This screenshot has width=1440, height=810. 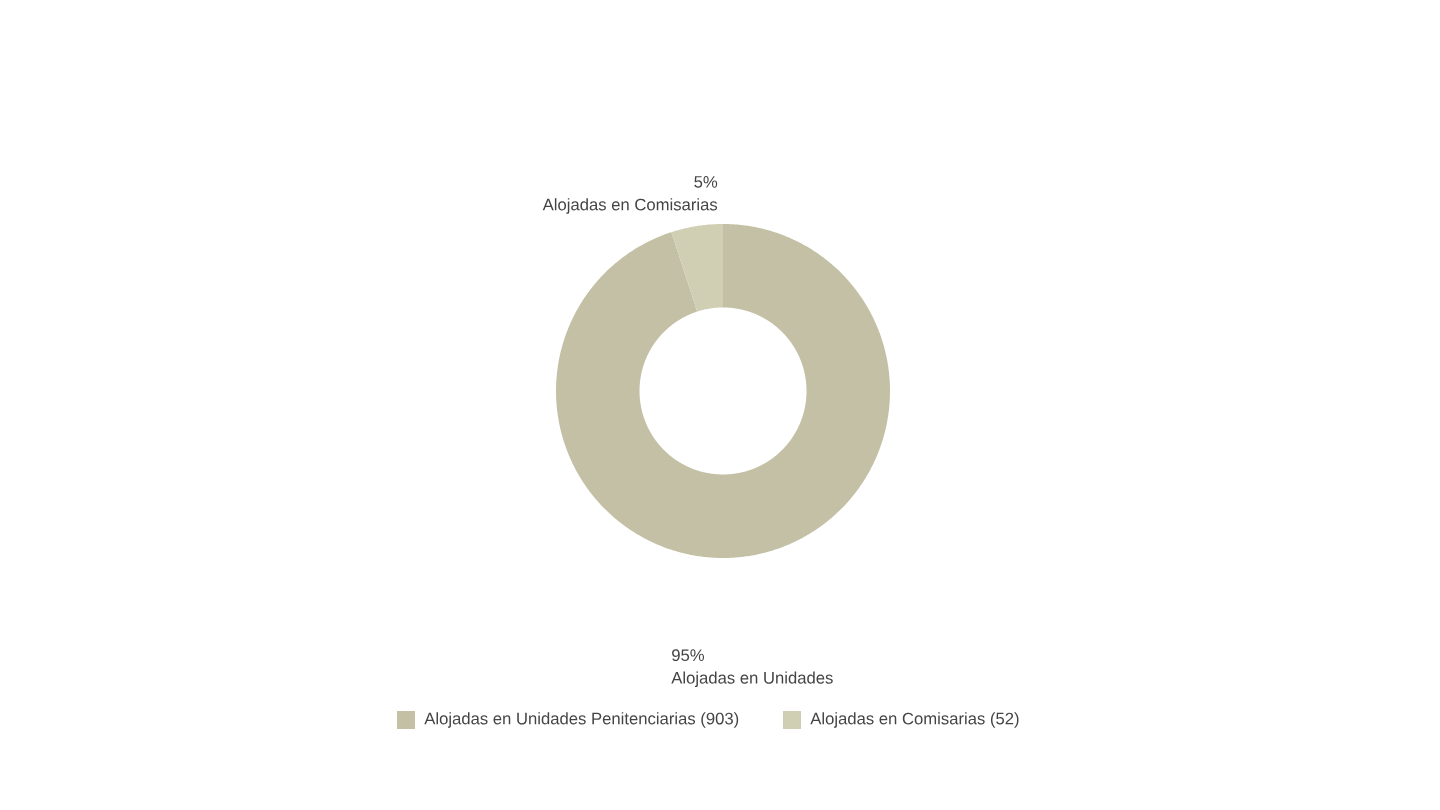 What do you see at coordinates (706, 182) in the screenshot?
I see `data-label: 5%` at bounding box center [706, 182].